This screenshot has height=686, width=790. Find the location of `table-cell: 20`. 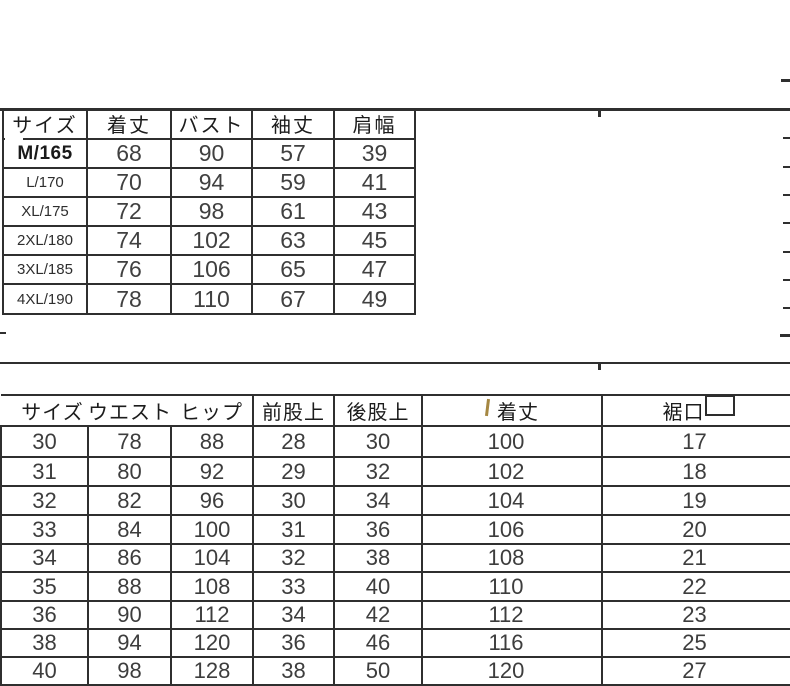

table-cell: 20 is located at coordinates (695, 529).